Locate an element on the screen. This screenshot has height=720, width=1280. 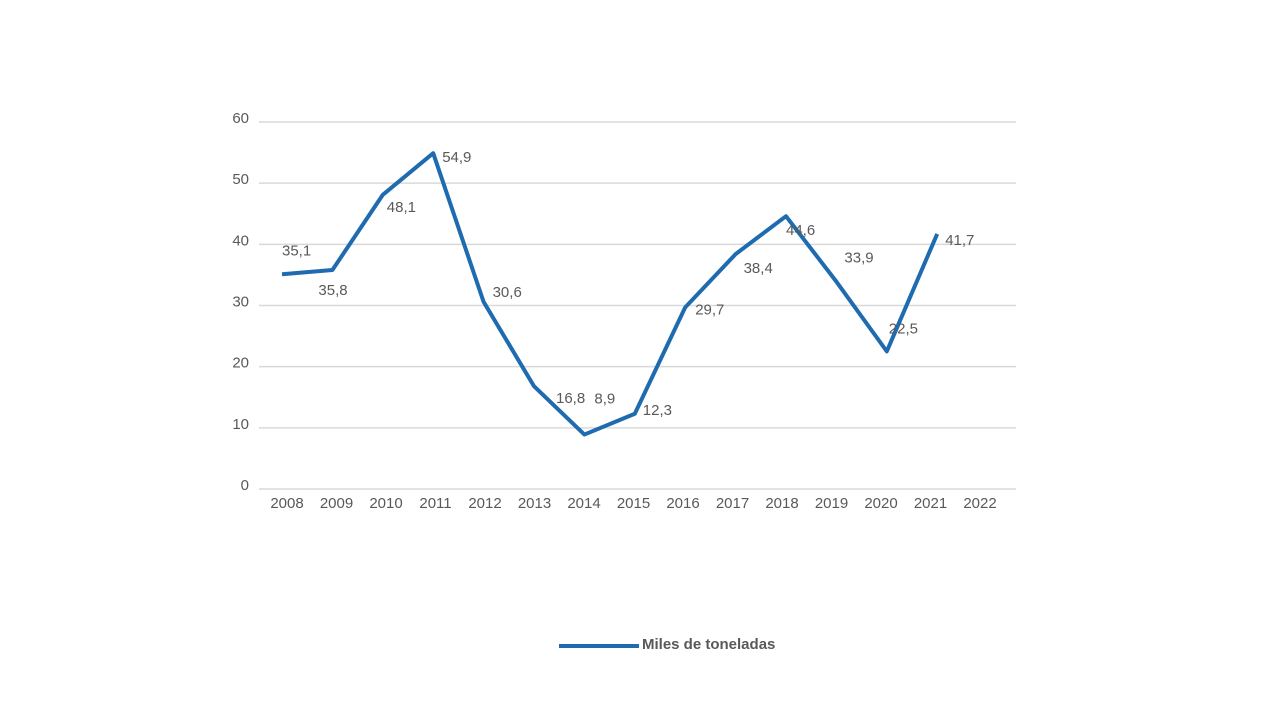
data-label: 30,6 is located at coordinates (507, 292).